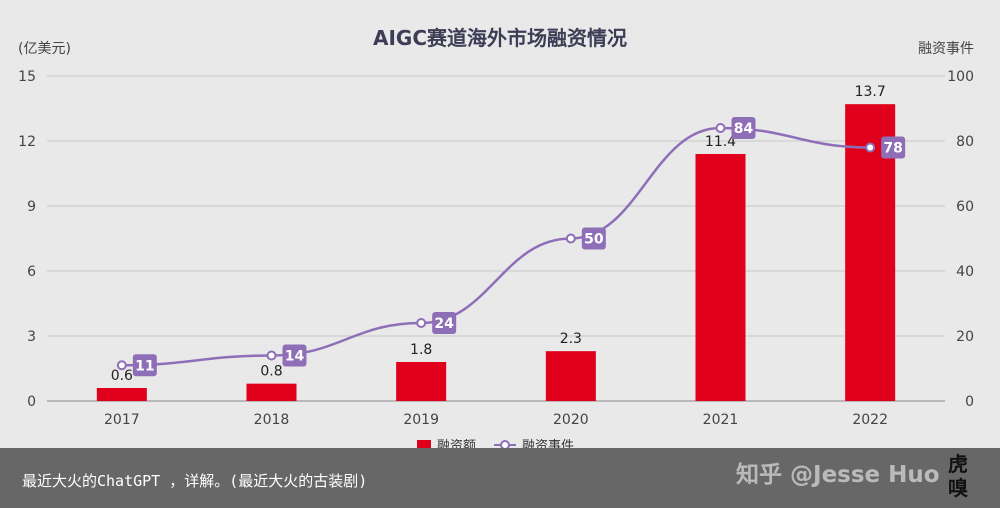  What do you see at coordinates (571, 420) in the screenshot?
I see `x-tick-label: 2020` at bounding box center [571, 420].